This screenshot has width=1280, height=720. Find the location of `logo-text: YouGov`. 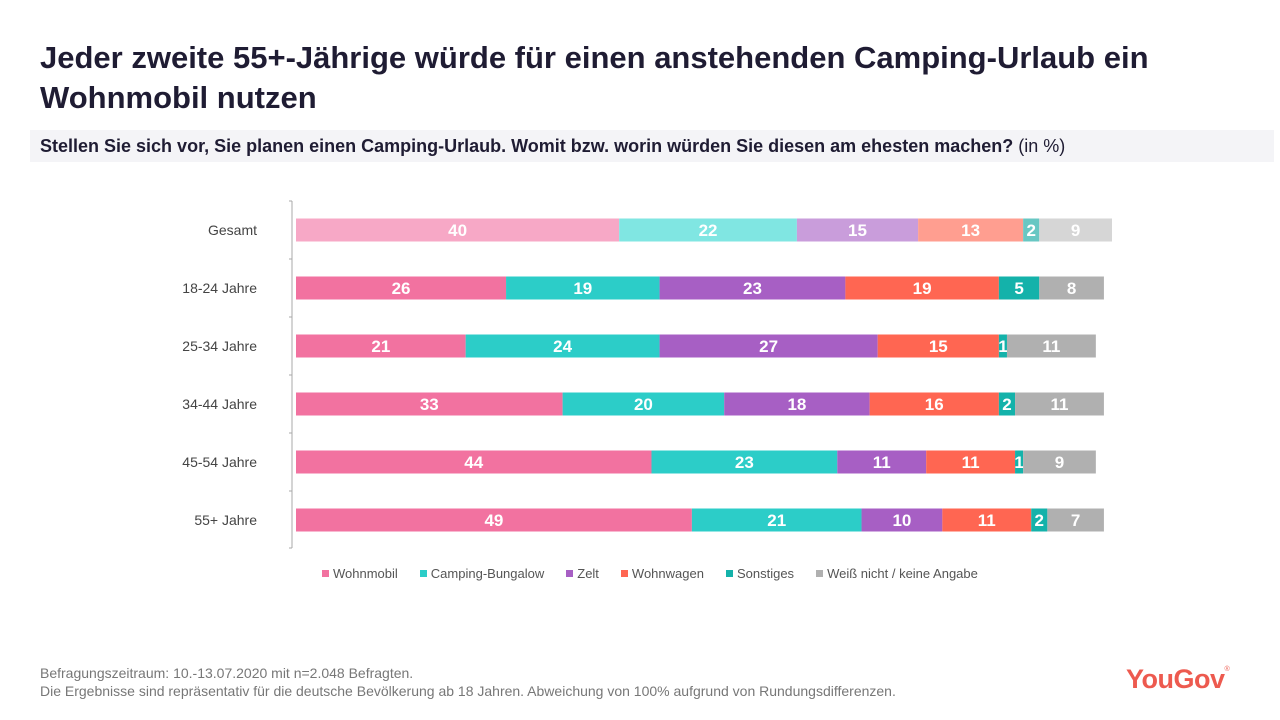

logo-text: YouGov is located at coordinates (1175, 679).